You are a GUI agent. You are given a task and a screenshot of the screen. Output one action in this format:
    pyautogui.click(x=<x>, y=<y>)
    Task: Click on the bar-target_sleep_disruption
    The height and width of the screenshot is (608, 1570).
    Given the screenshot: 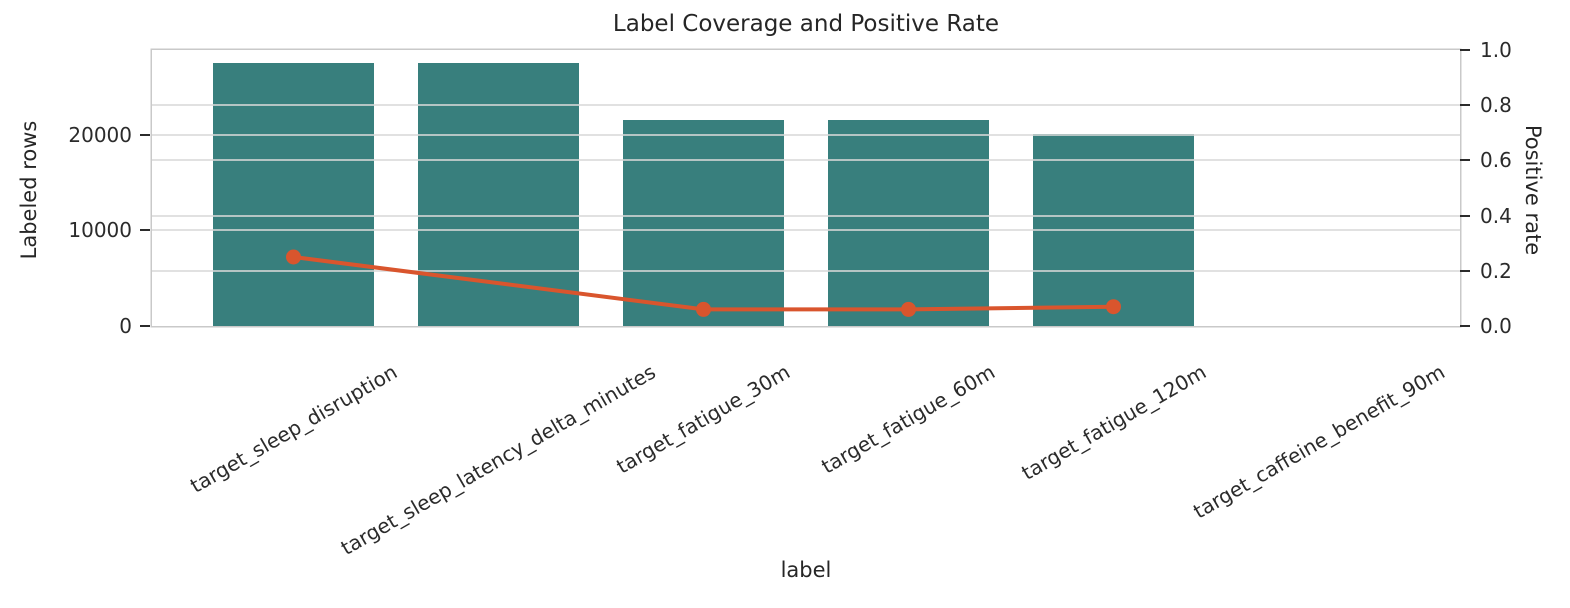 What is the action you would take?
    pyautogui.click(x=293, y=194)
    